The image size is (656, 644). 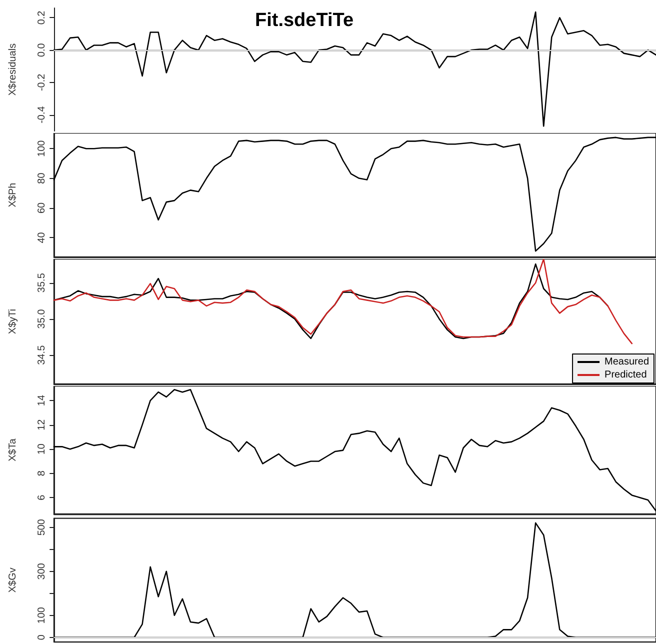 What do you see at coordinates (42, 318) in the screenshot?
I see `y-tick-label: 35.0` at bounding box center [42, 318].